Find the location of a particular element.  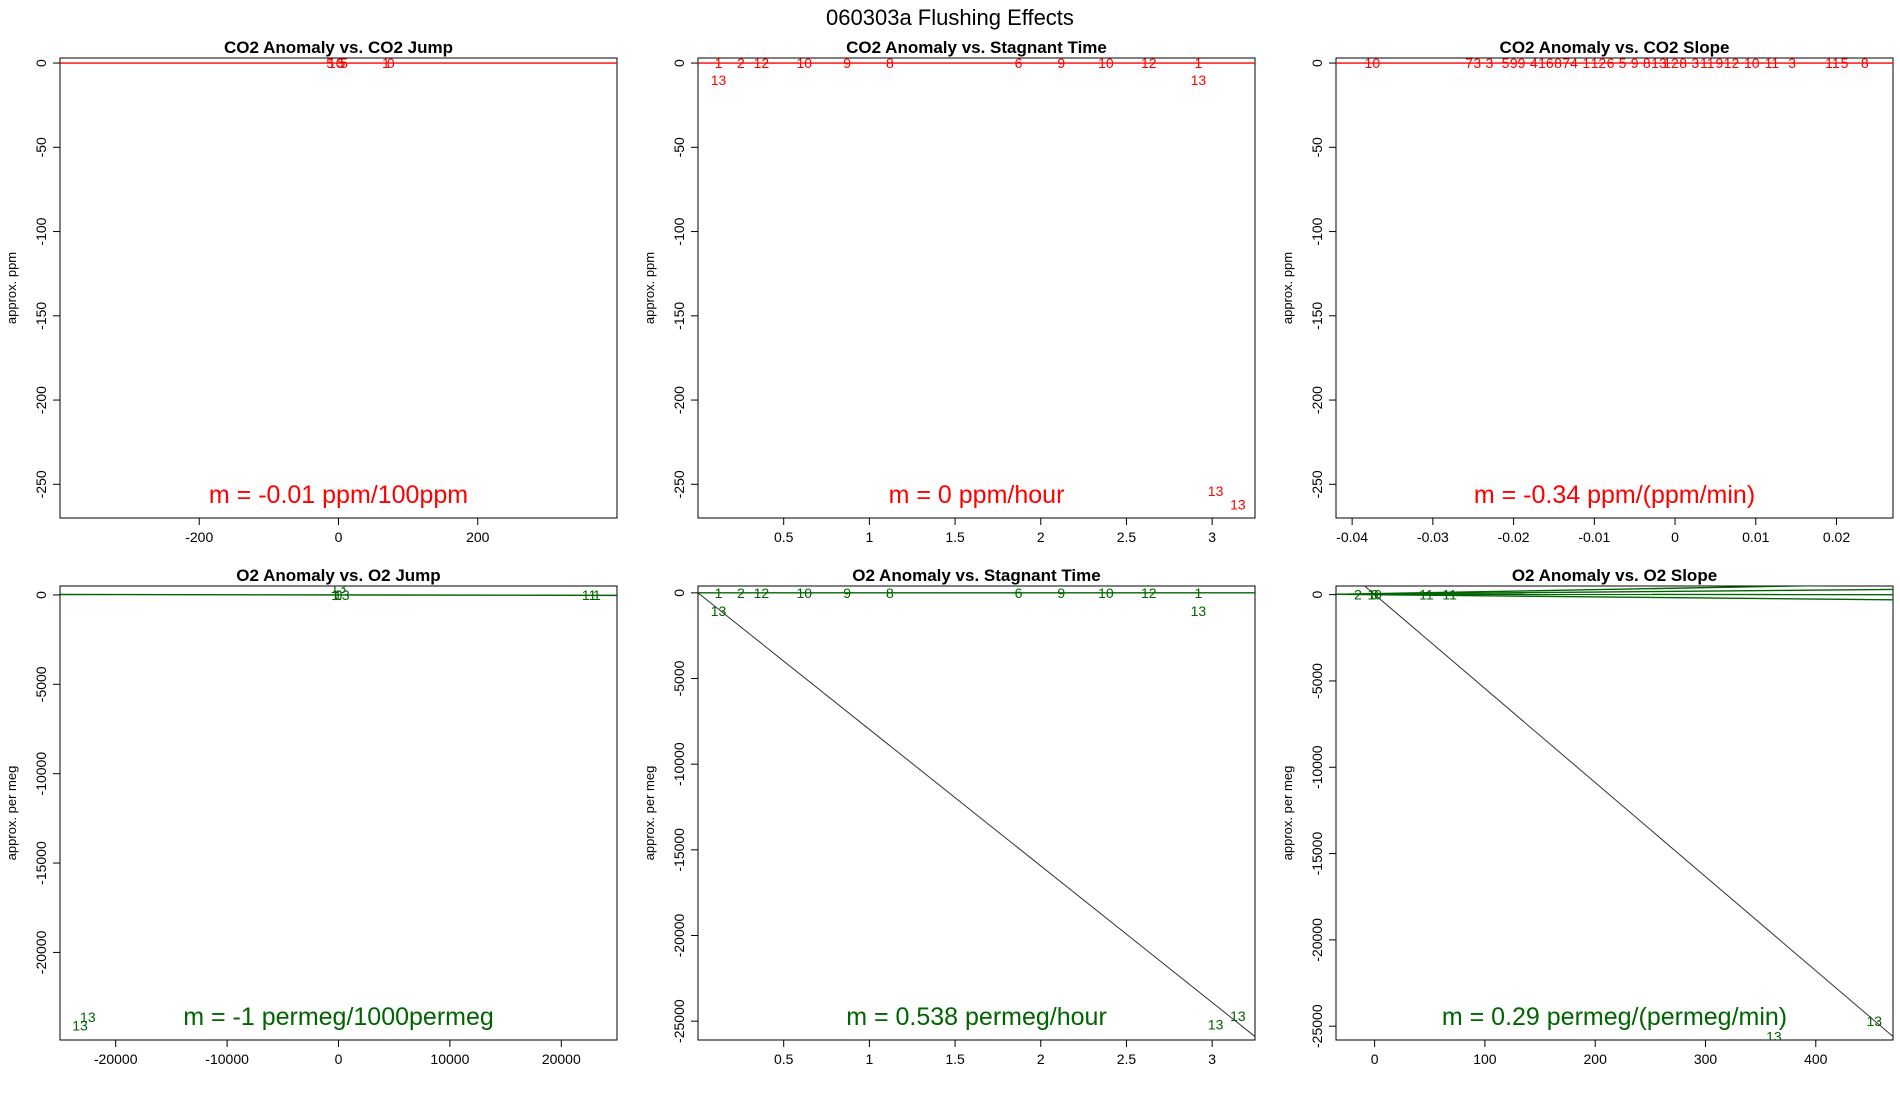

y-axis-label: approx. ppm is located at coordinates (11, 288).